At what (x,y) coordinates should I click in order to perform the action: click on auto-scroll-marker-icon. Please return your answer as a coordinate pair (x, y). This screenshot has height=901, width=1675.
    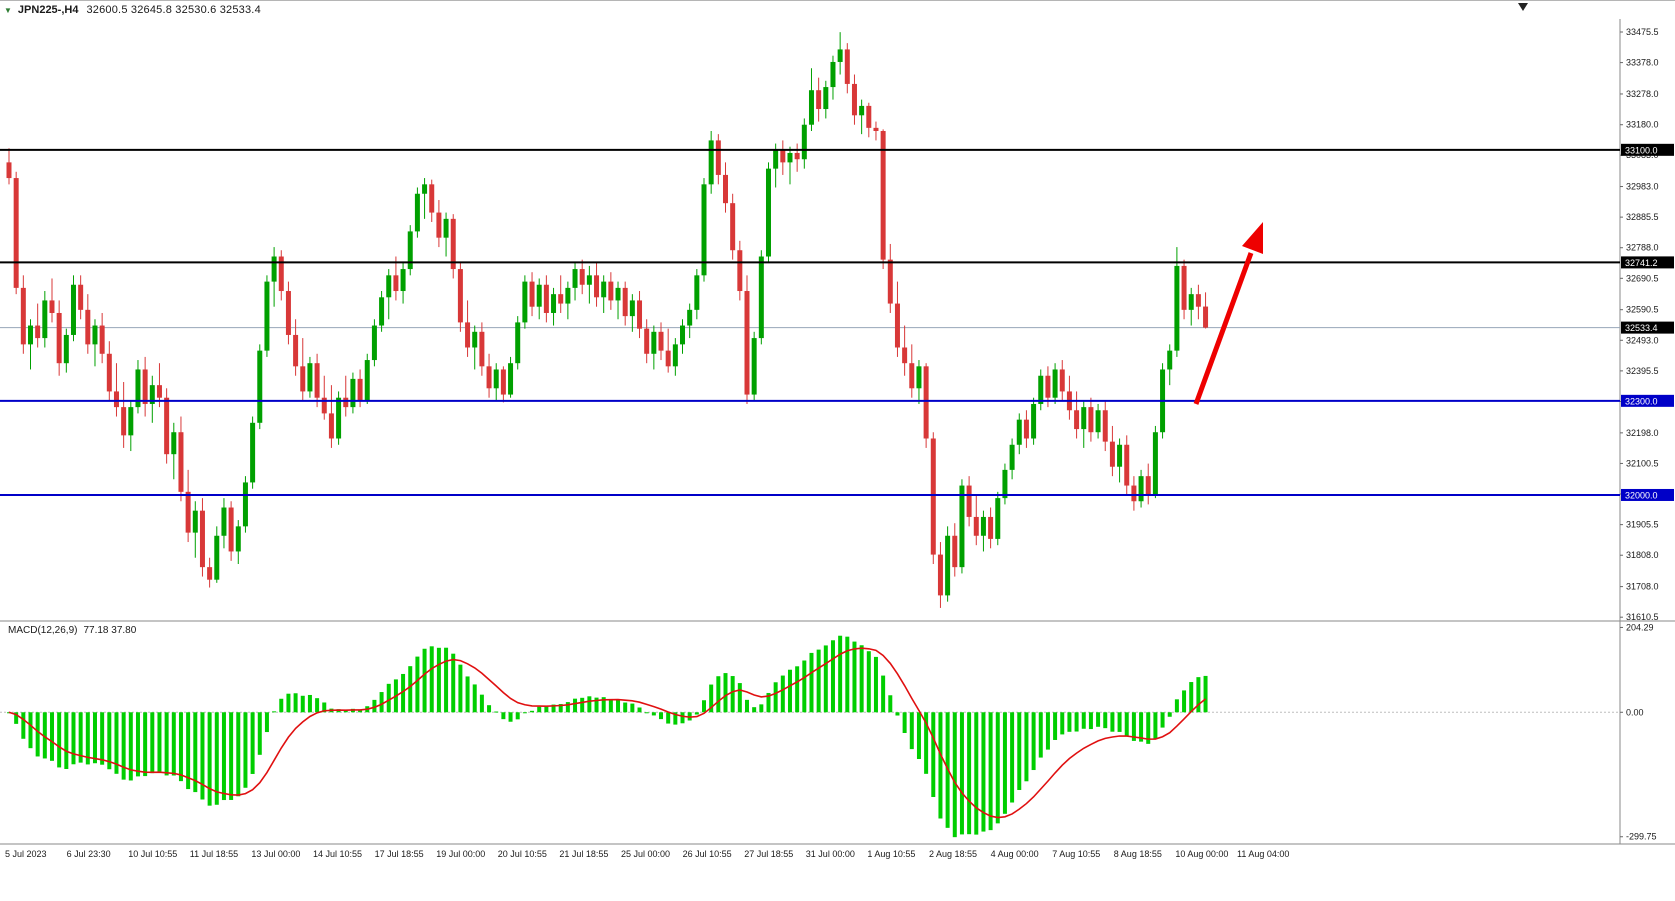
    Looking at the image, I should click on (1523, 7).